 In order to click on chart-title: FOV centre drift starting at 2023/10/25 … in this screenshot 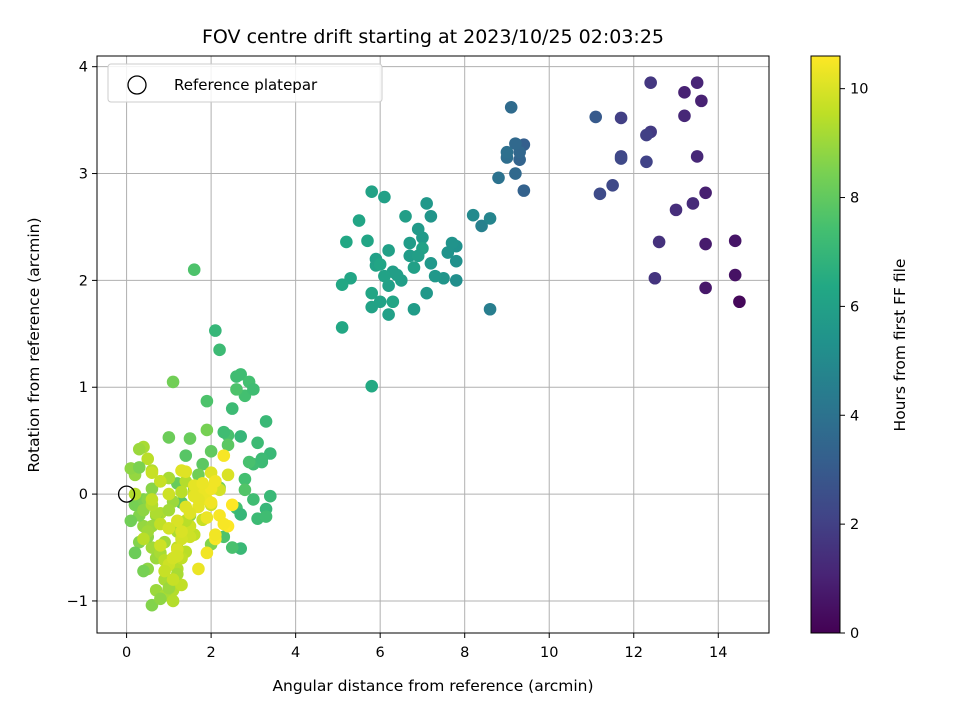, I will do `click(433, 37)`.